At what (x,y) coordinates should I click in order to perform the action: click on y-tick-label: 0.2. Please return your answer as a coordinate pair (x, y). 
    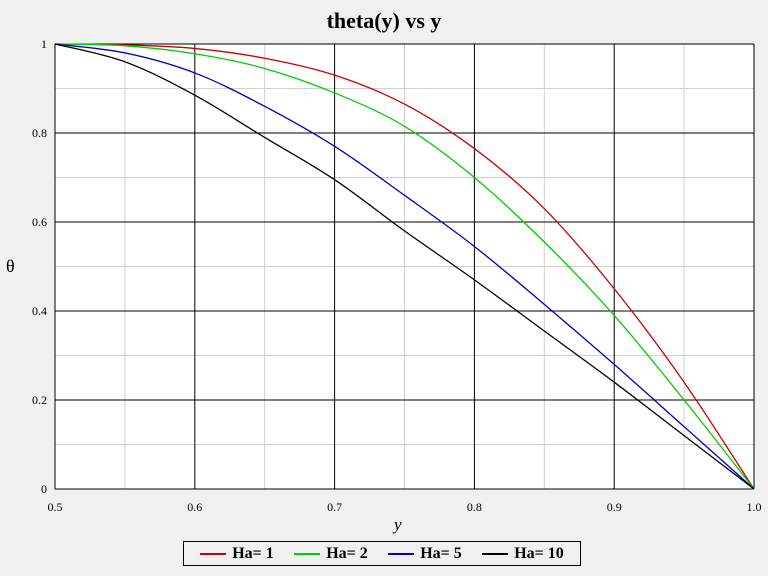
    Looking at the image, I should click on (39, 400).